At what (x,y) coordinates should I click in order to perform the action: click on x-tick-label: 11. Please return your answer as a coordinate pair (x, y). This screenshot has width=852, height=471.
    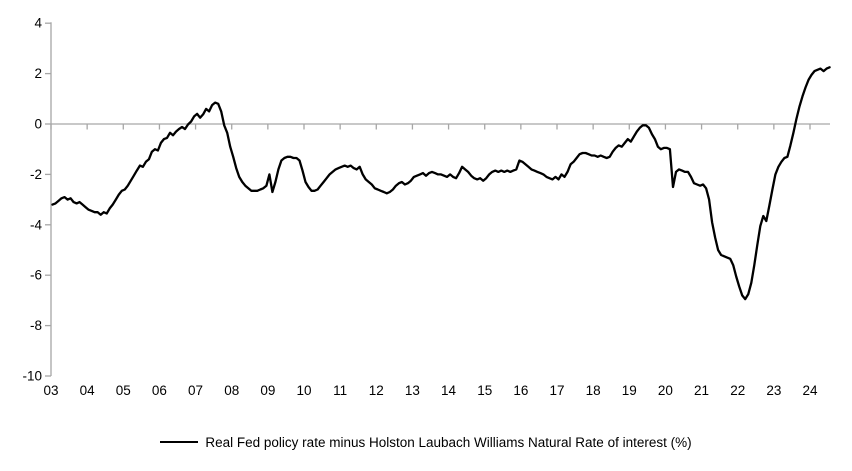
    Looking at the image, I should click on (340, 390).